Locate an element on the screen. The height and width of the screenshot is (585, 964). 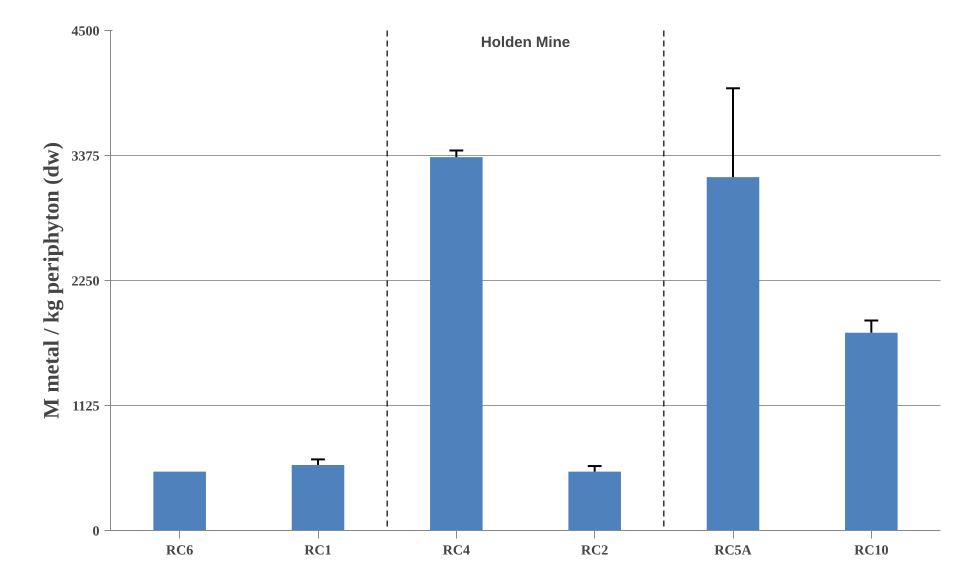
y-tick-label: 1125 is located at coordinates (86, 407).